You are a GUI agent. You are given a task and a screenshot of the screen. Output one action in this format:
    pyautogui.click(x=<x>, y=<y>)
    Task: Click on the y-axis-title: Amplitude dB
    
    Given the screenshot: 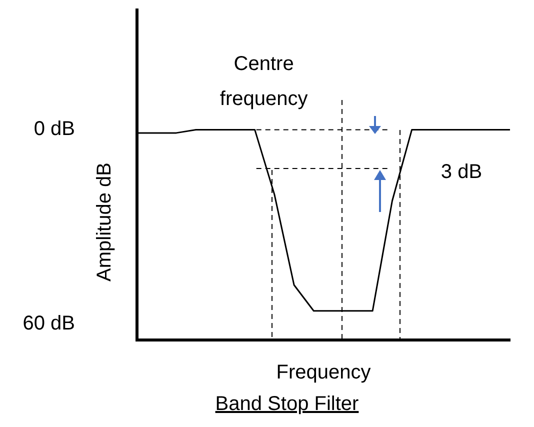 What is the action you would take?
    pyautogui.click(x=105, y=222)
    